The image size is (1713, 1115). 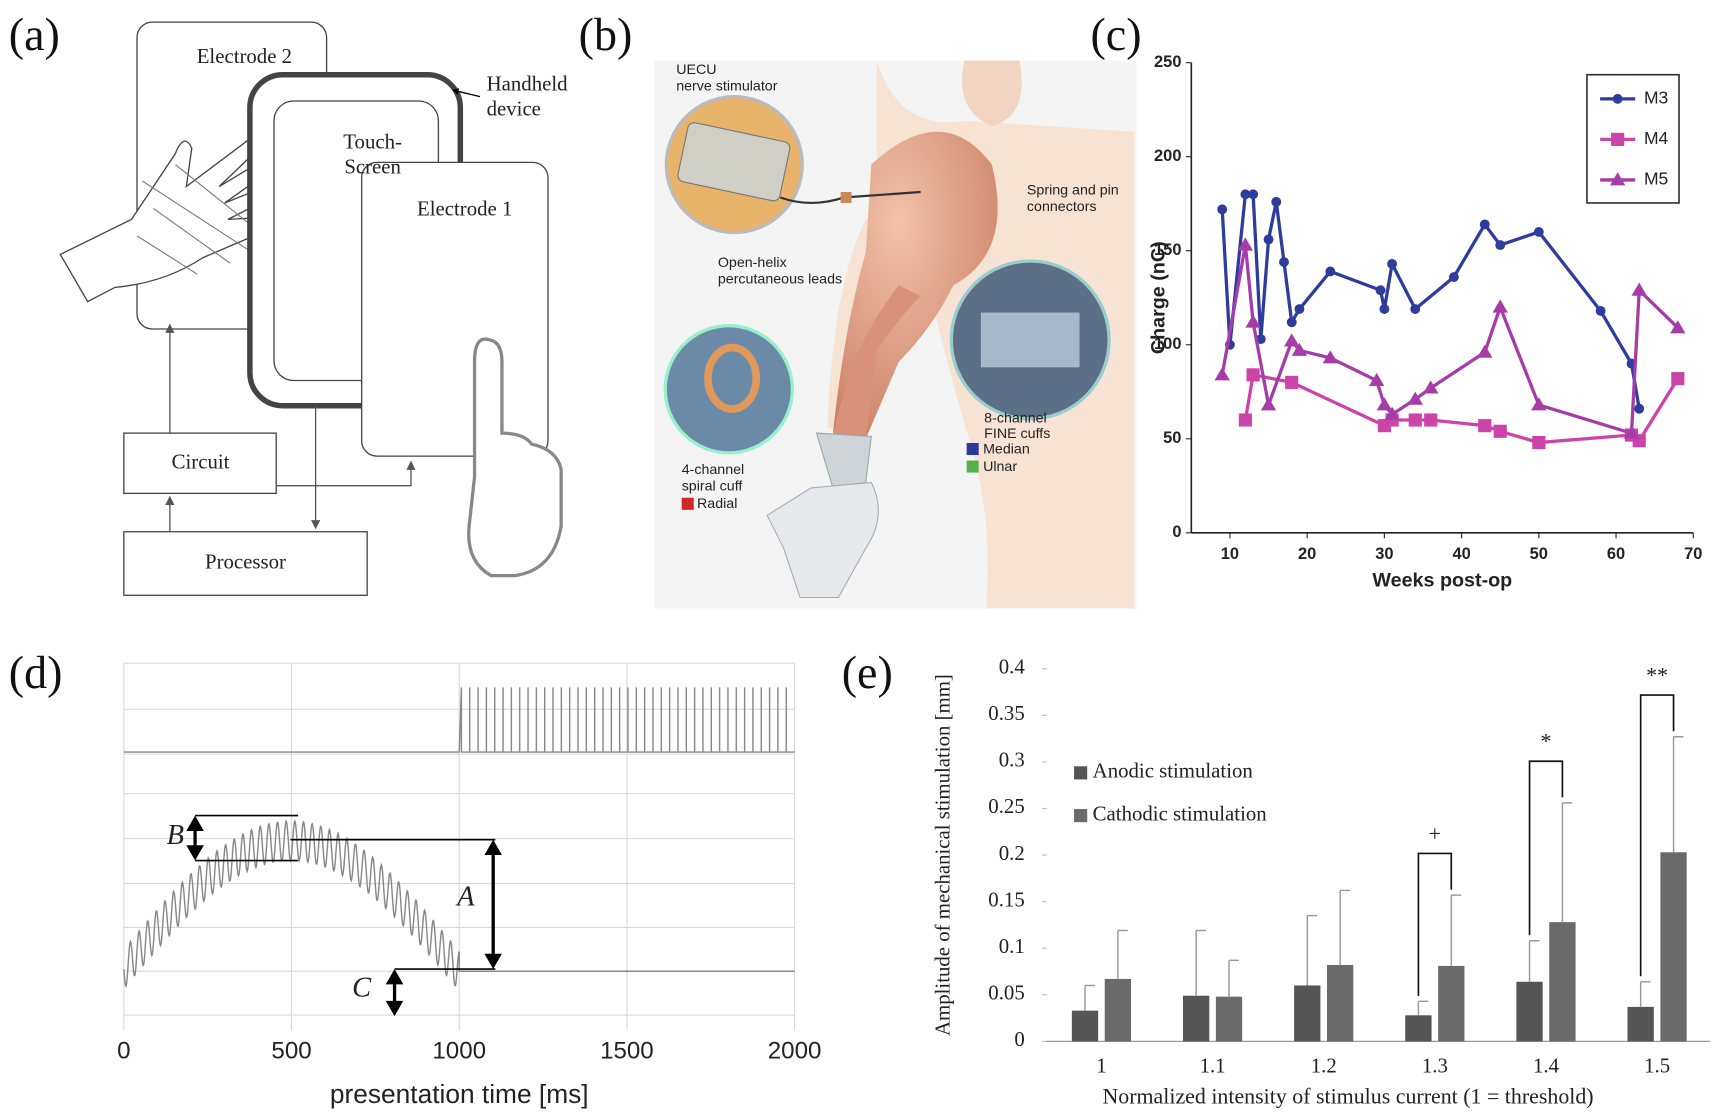 I want to click on label: Electrode 1, so click(x=464, y=208).